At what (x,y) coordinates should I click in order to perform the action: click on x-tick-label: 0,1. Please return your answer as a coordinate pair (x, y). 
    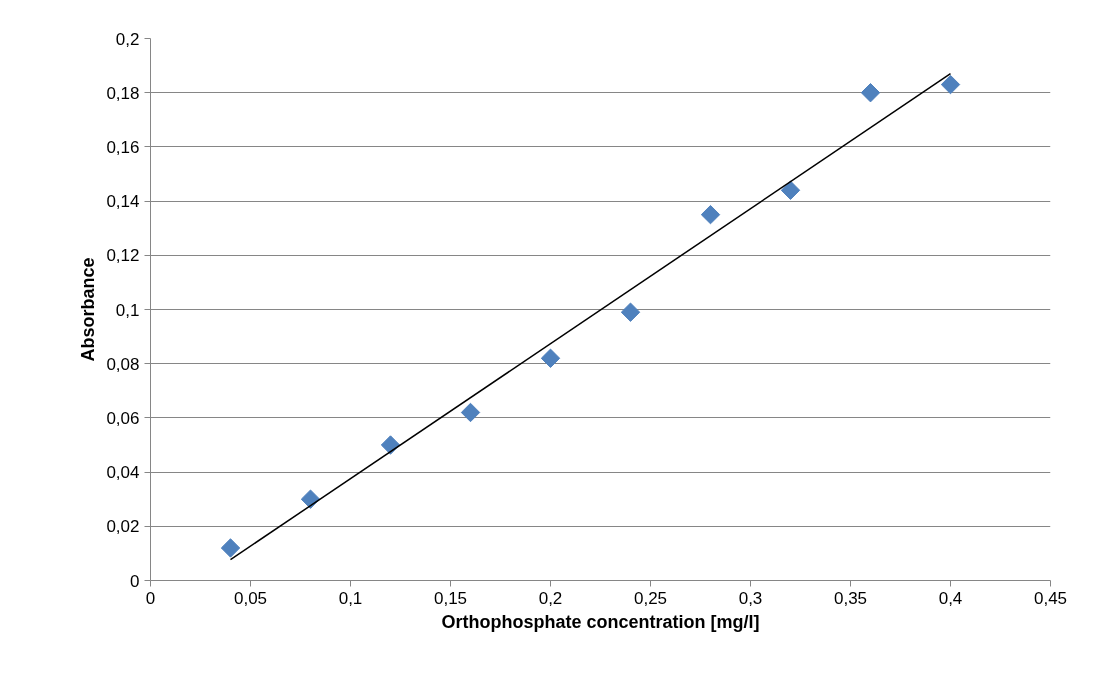
    Looking at the image, I should click on (350, 598).